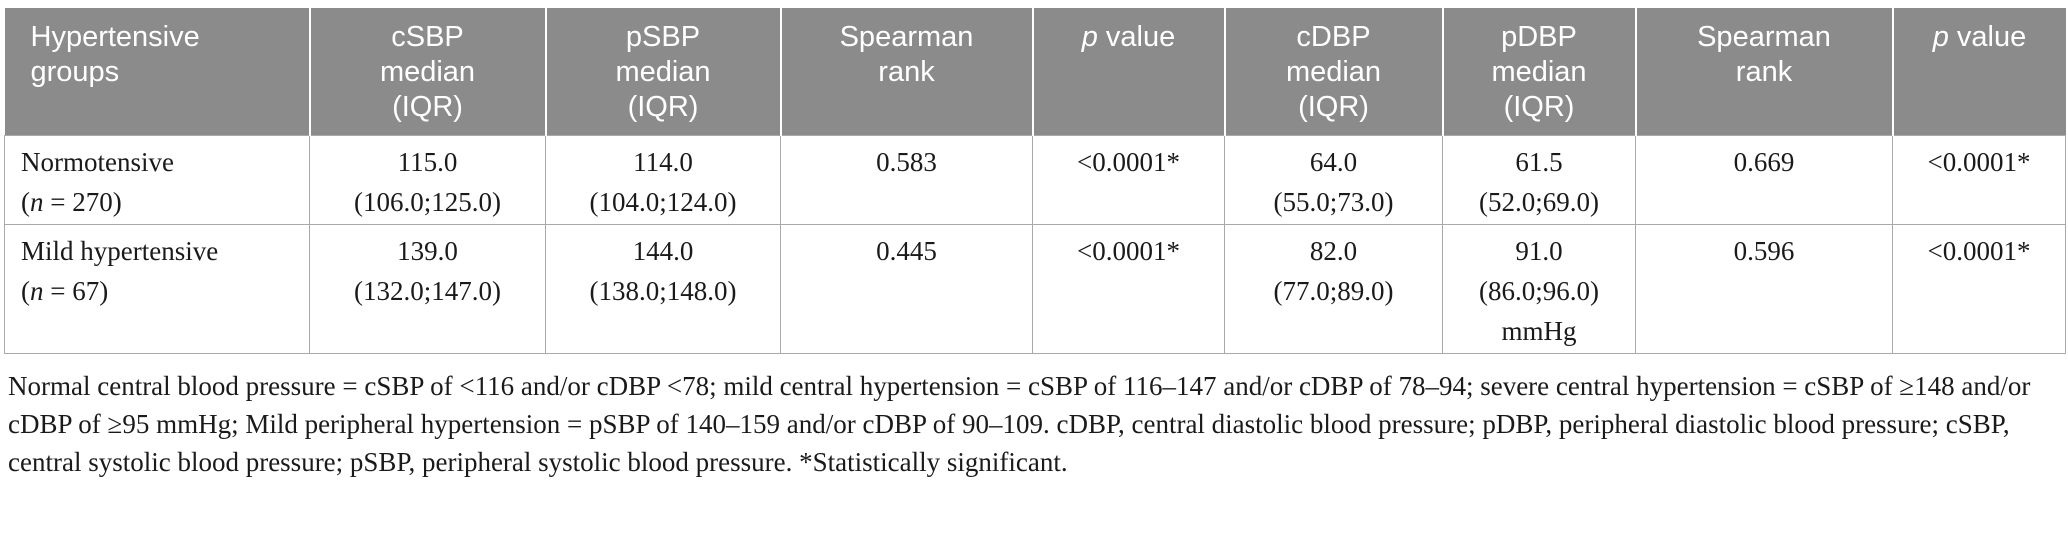 This screenshot has height=560, width=2068. I want to click on header-psbp-median-iqr: pSBP median (IQR), so click(662, 72).